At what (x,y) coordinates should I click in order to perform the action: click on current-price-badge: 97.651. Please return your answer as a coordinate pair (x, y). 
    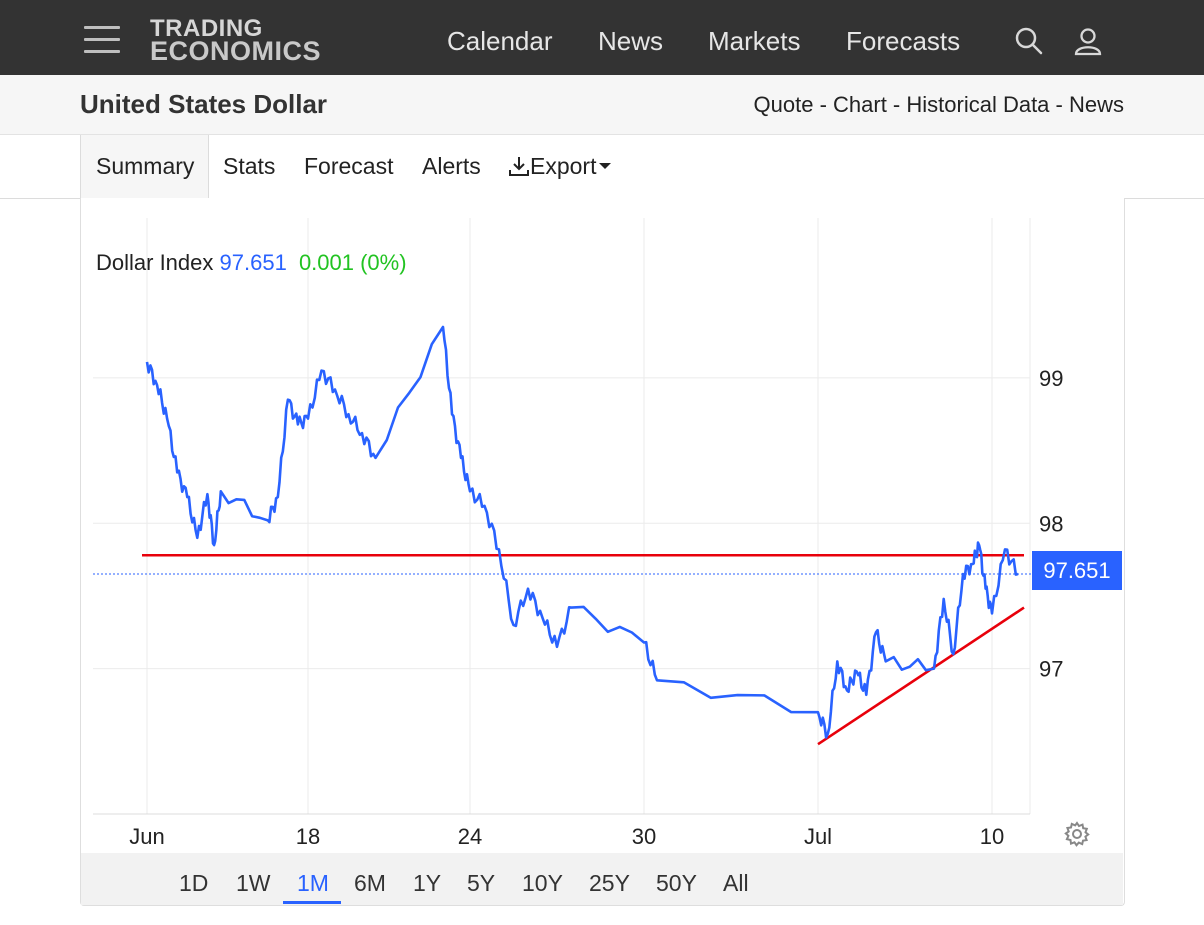
    Looking at the image, I should click on (1077, 570).